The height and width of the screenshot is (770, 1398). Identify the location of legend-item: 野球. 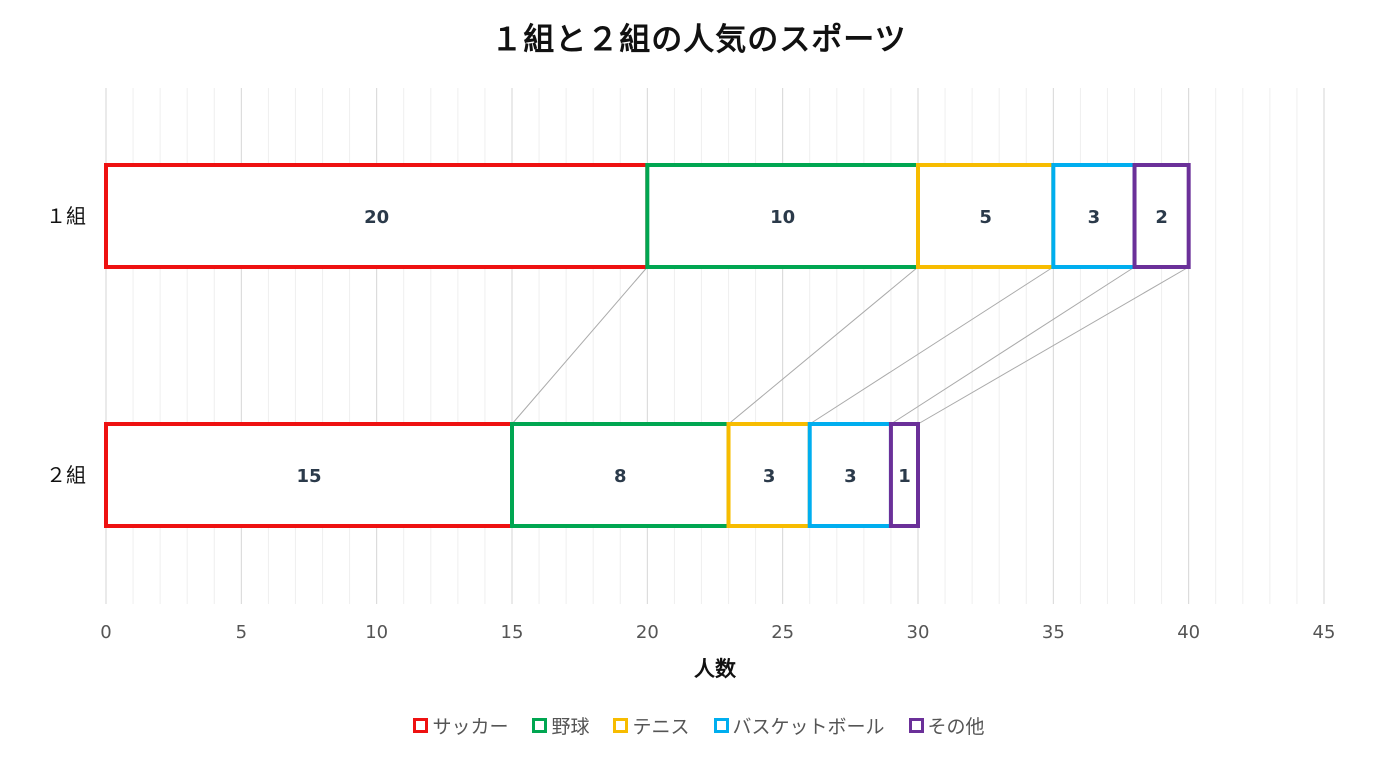
(560, 725).